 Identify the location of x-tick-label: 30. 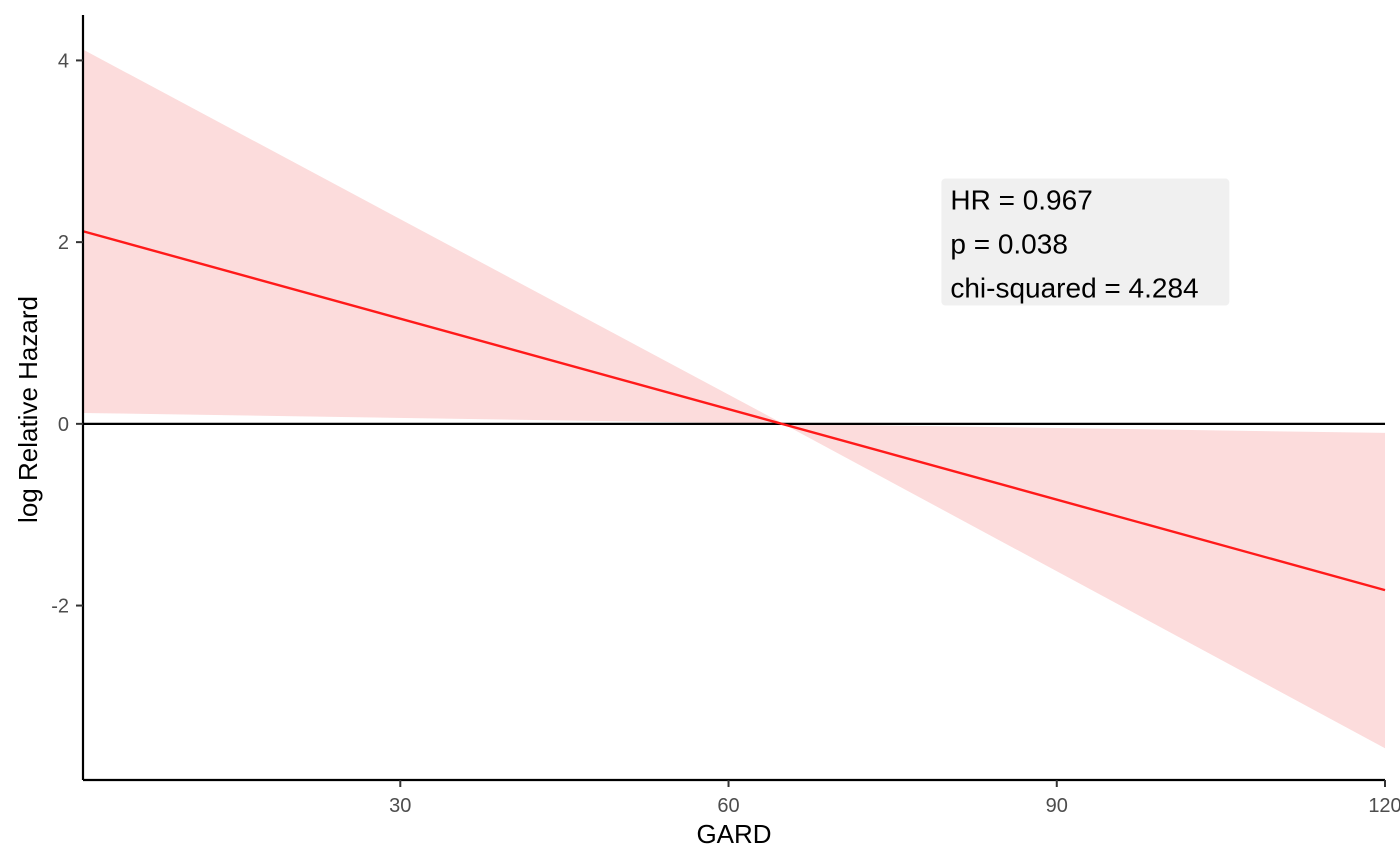
(400, 806).